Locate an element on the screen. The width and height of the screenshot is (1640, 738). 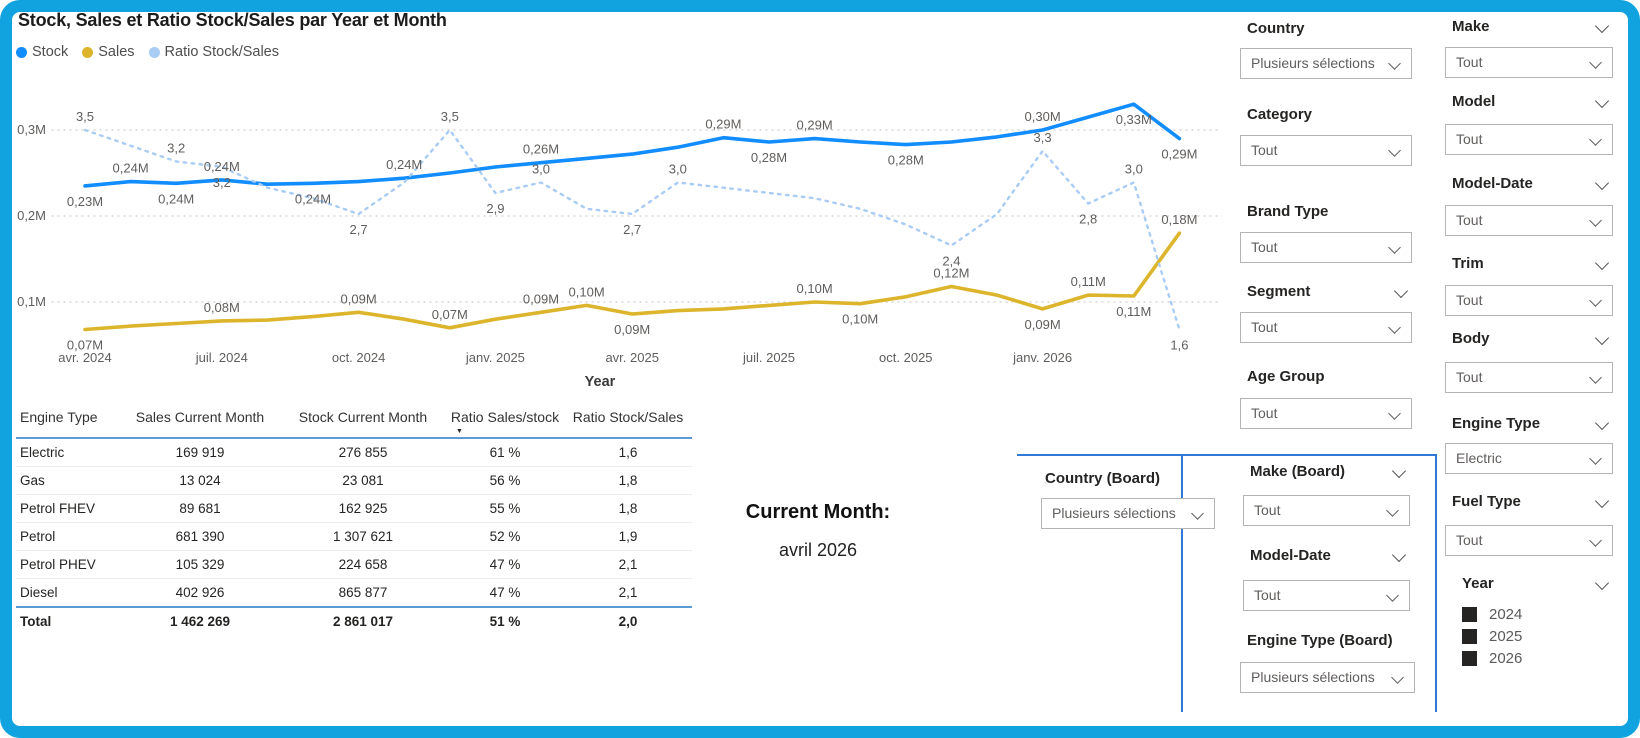
filter-collapse-icon-make-board is located at coordinates (1399, 471).